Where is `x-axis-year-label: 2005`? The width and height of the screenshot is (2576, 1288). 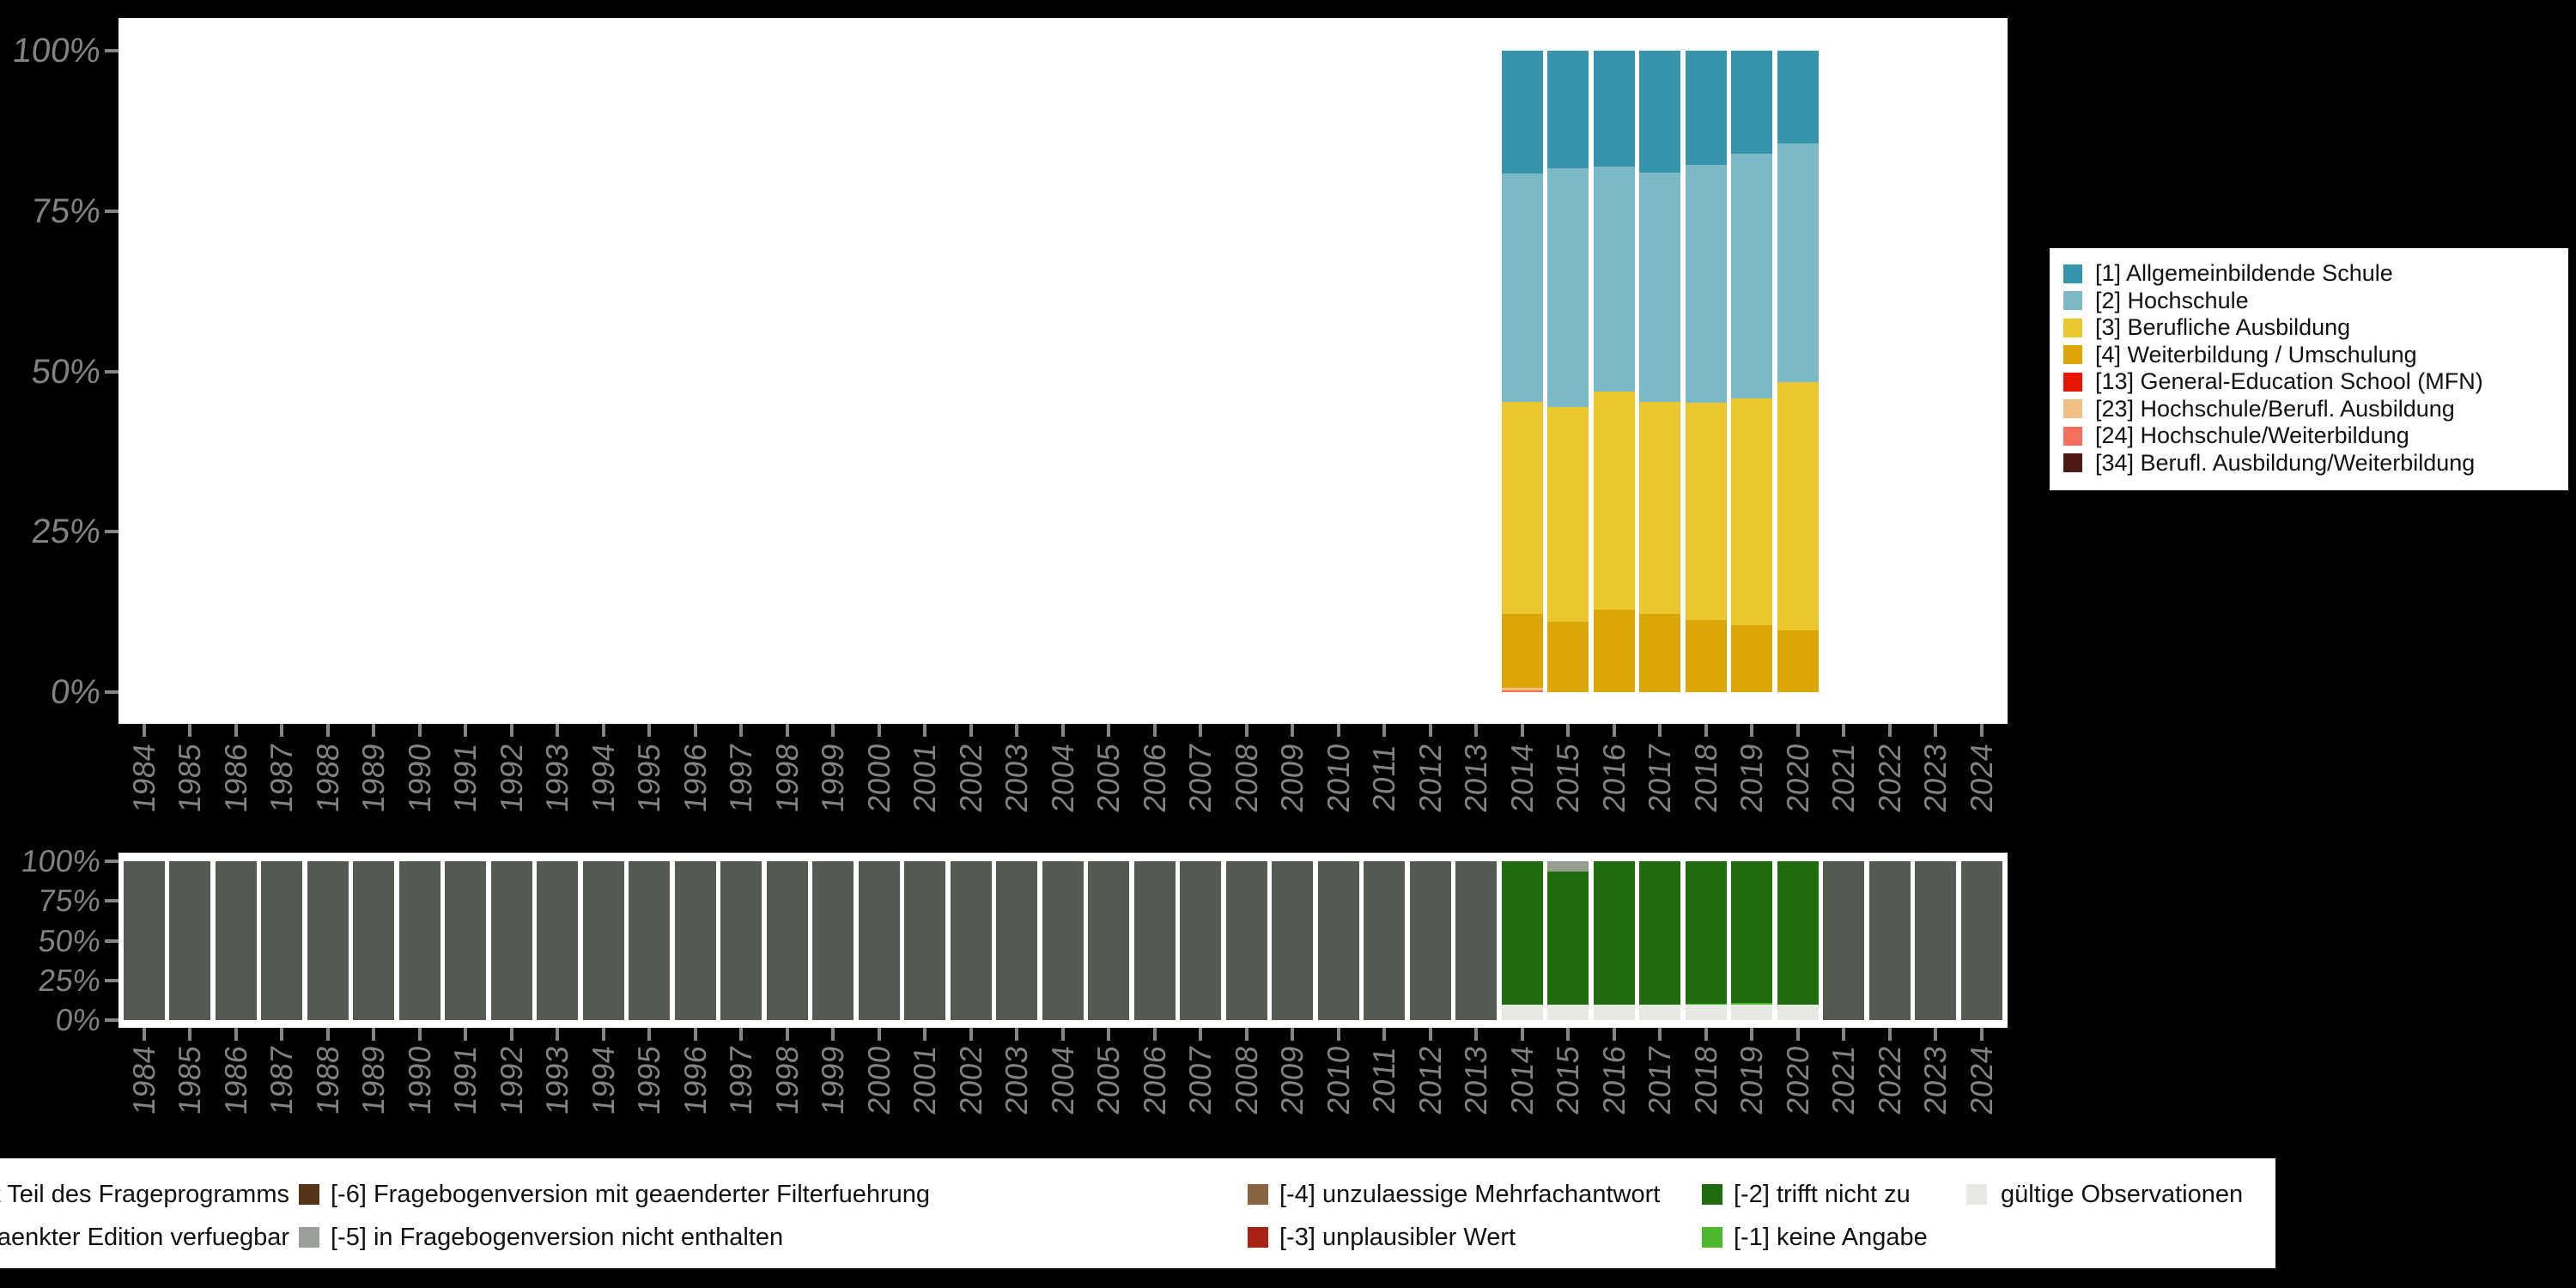 x-axis-year-label: 2005 is located at coordinates (1108, 1080).